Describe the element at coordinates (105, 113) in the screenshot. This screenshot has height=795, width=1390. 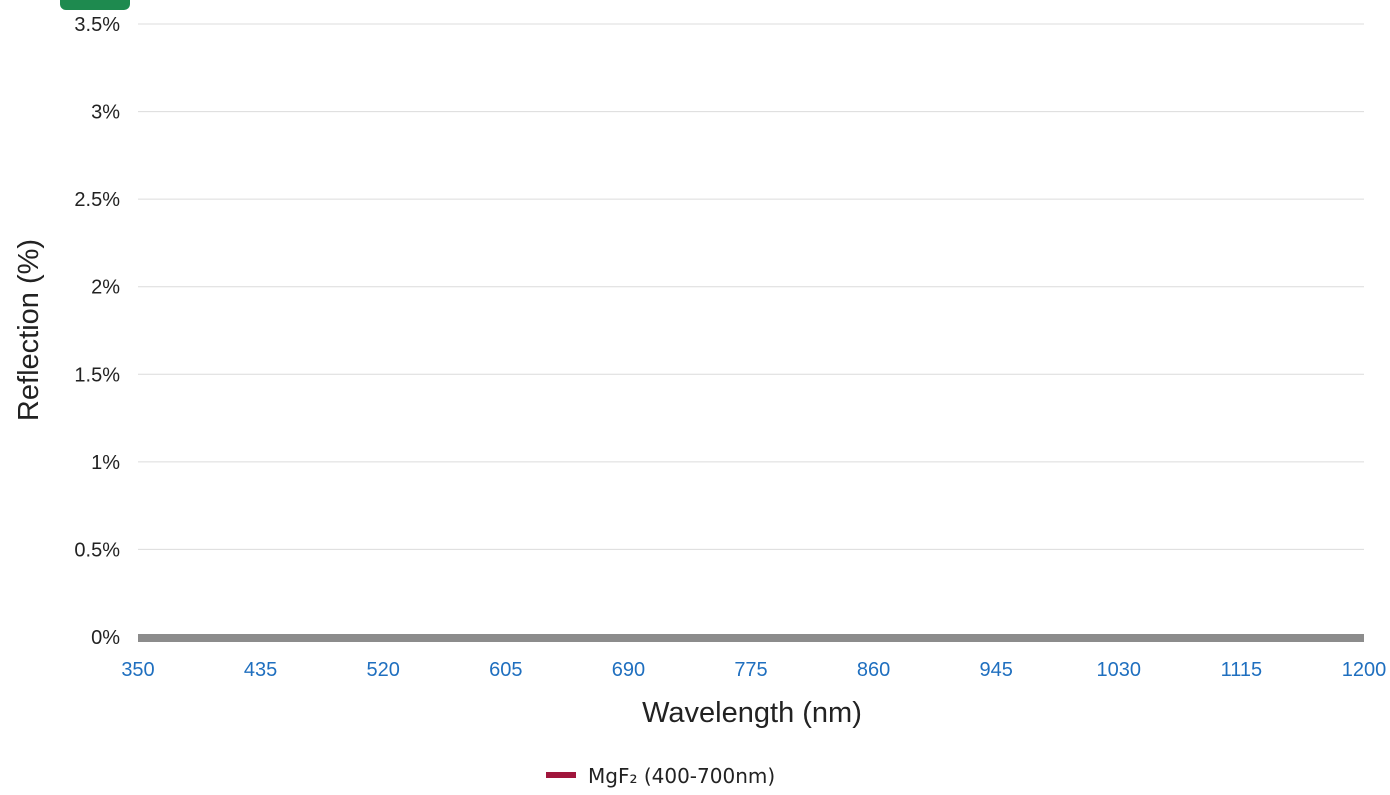
I see `y-tick-label: 3%` at that location.